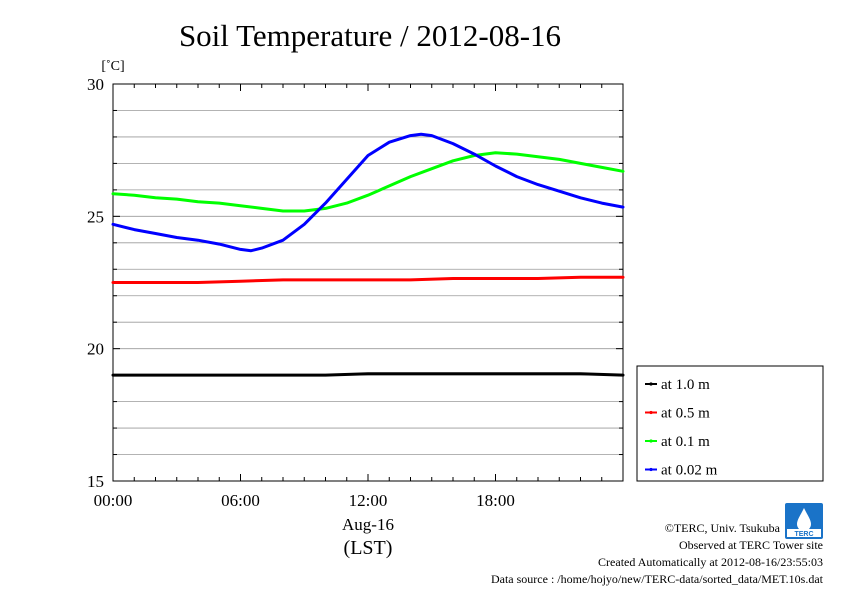 This screenshot has width=842, height=595. Describe the element at coordinates (95, 481) in the screenshot. I see `y-tick-label: 15` at that location.